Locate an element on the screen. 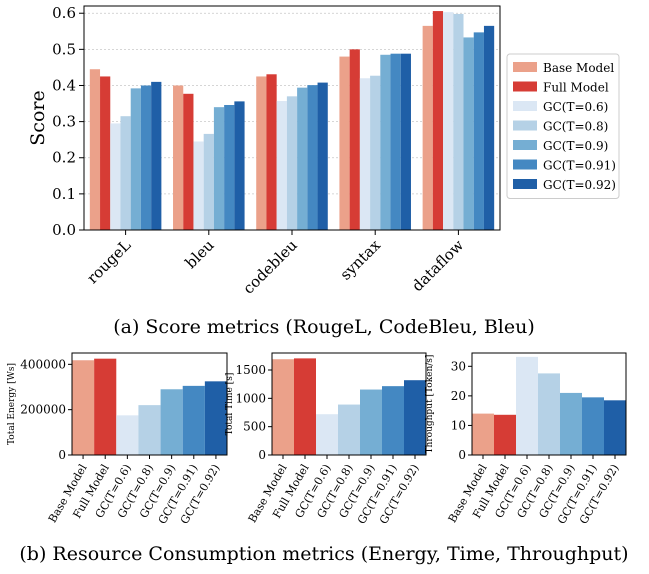 The image size is (649, 574). y-tick-label: 10 is located at coordinates (458, 425).